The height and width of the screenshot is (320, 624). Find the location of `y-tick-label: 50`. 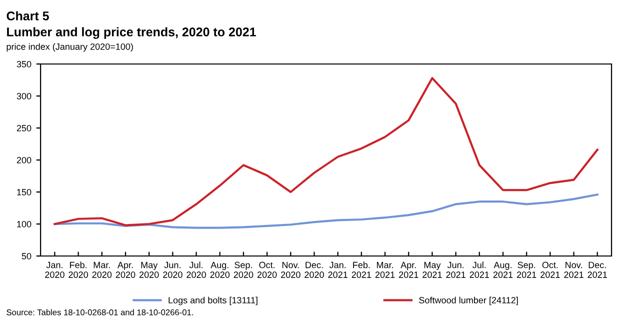

y-tick-label: 50 is located at coordinates (27, 256).